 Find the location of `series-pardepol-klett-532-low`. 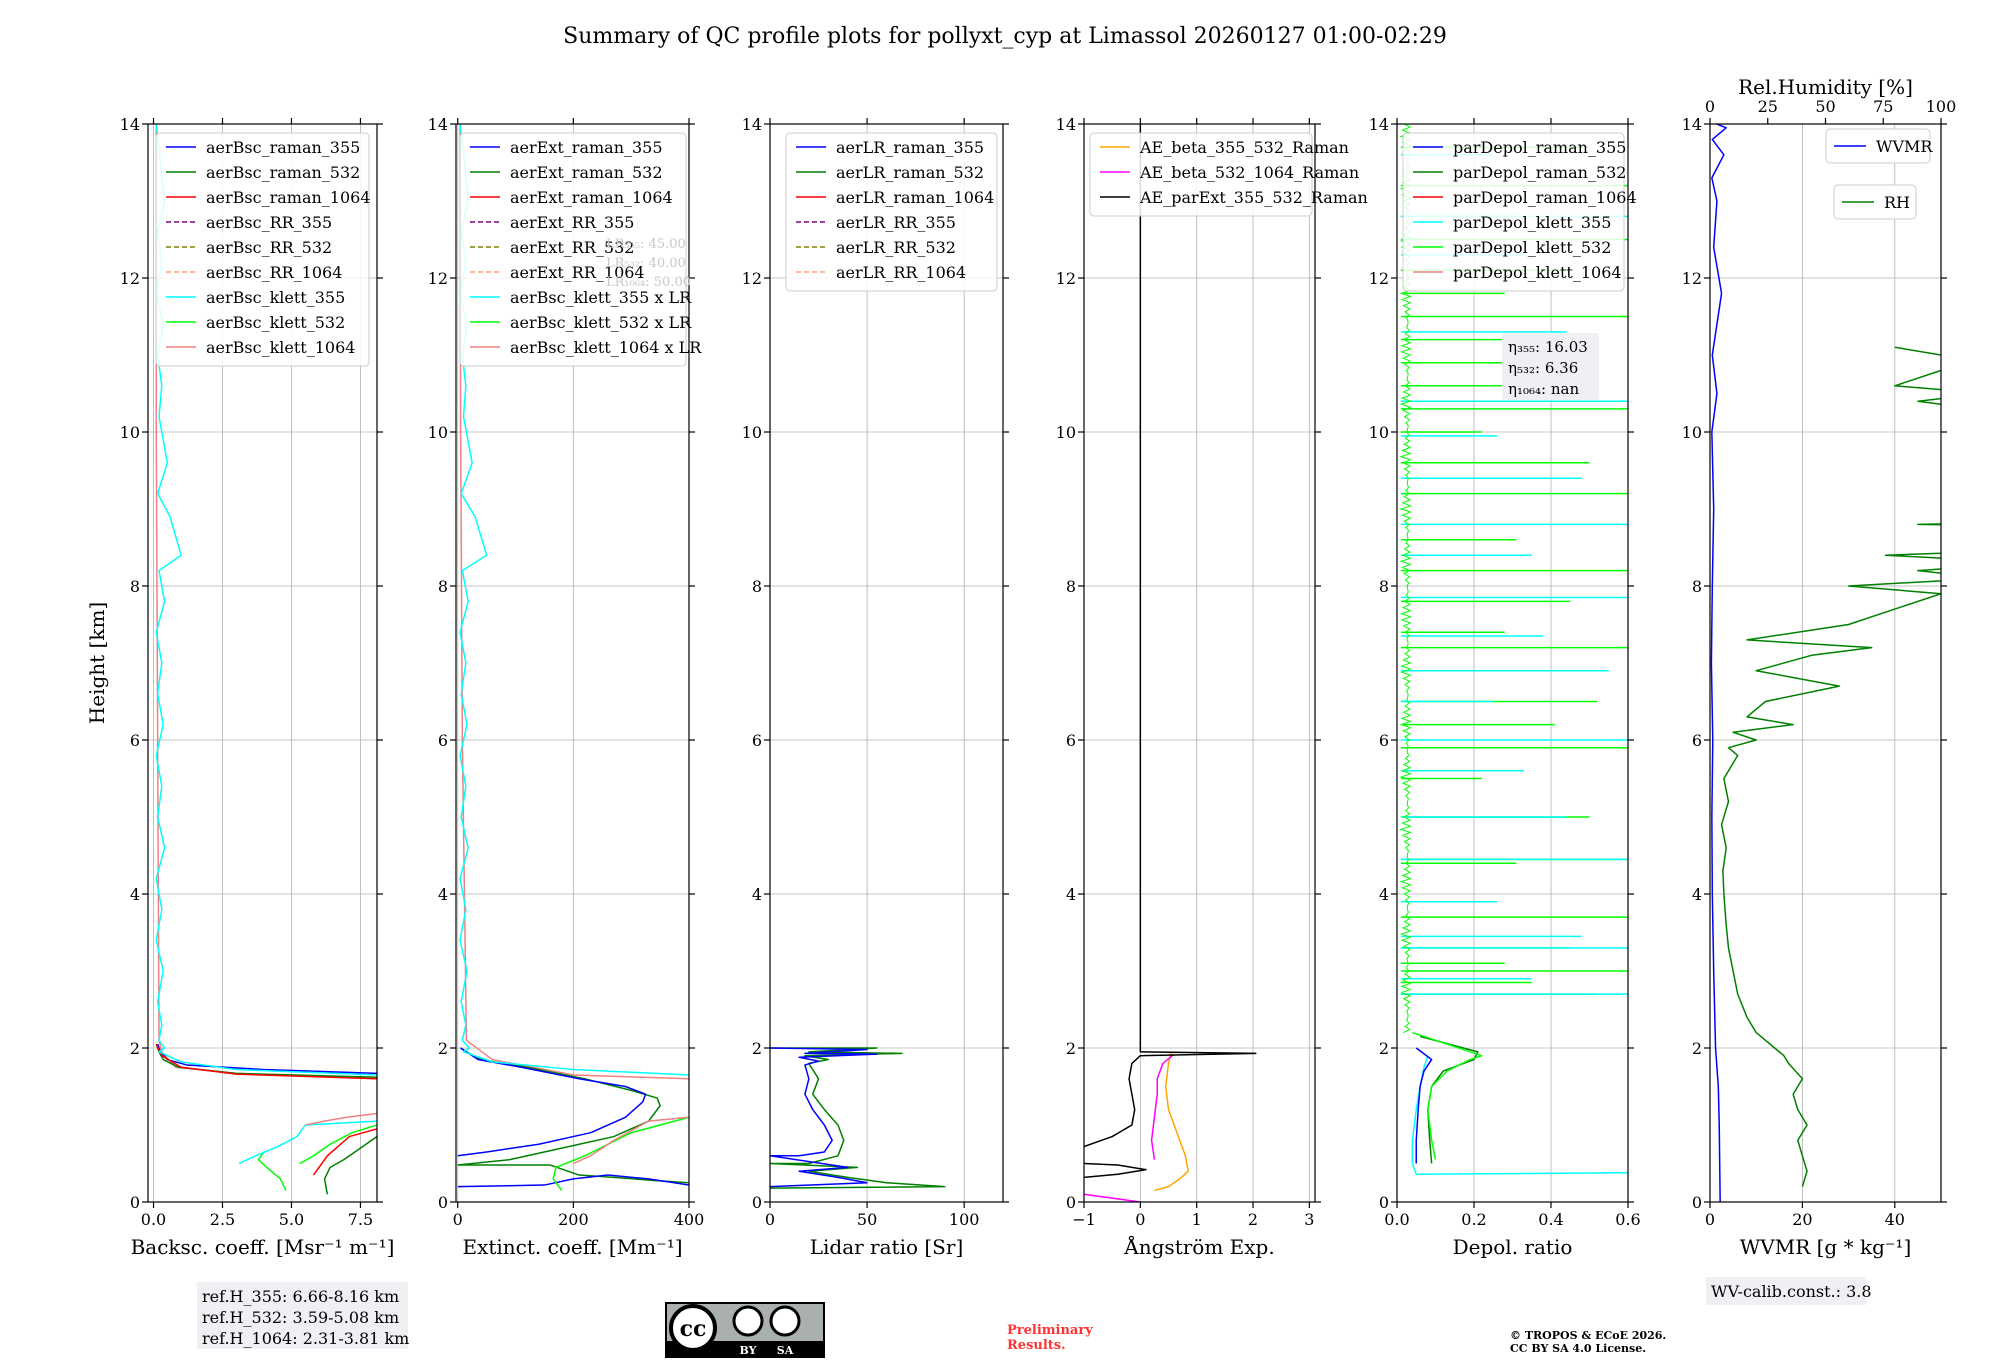

series-pardepol-klett-532-low is located at coordinates (1447, 1095).